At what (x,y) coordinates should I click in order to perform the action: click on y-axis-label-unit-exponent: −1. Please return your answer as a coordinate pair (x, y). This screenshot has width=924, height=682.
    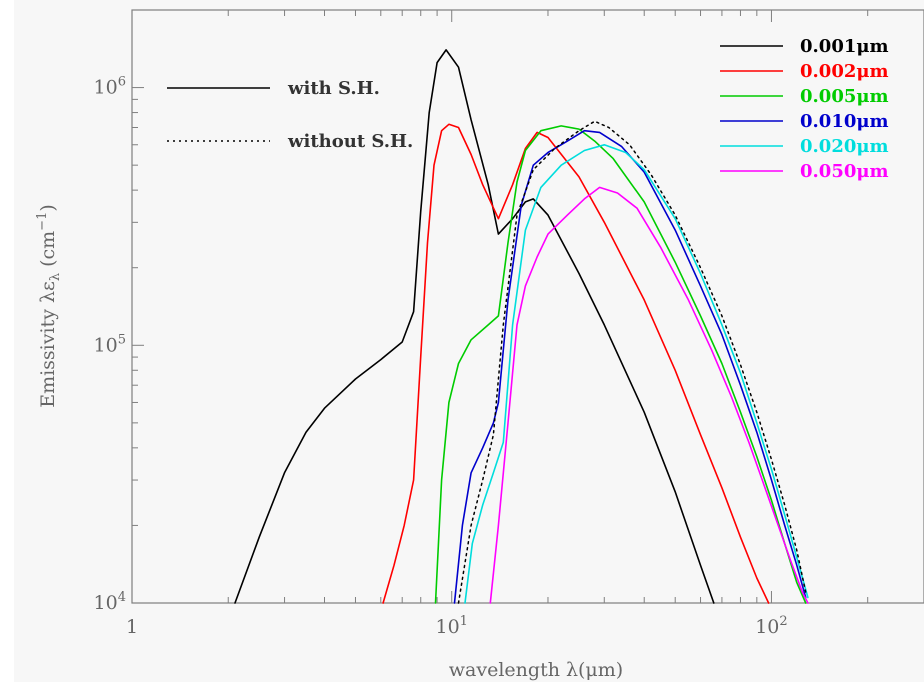
    Looking at the image, I should click on (42, 221).